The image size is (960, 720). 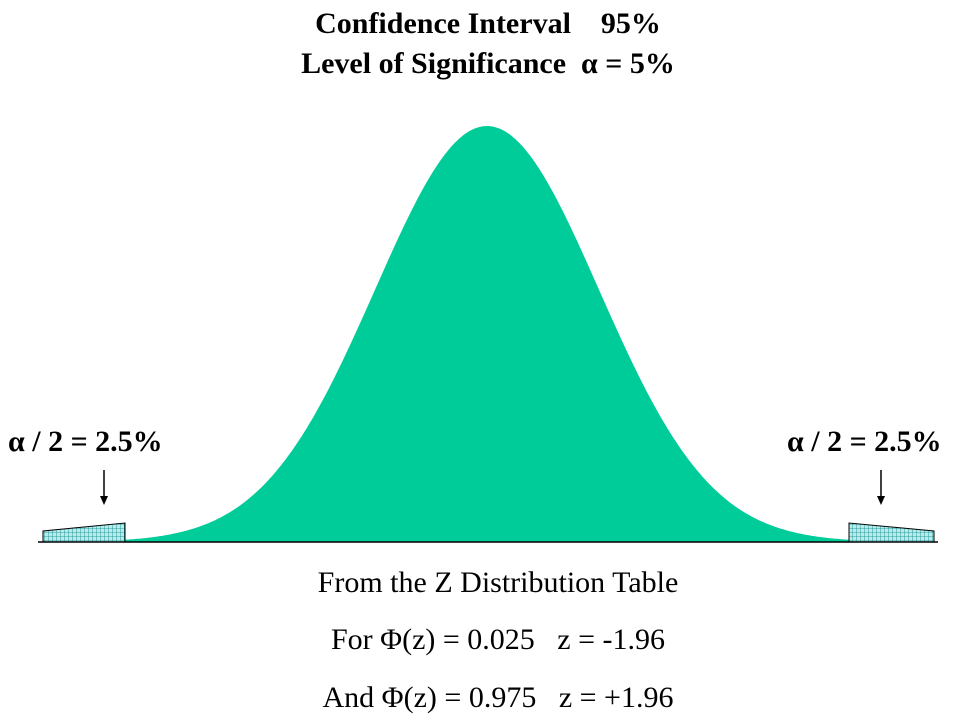 What do you see at coordinates (84, 532) in the screenshot?
I see `left-tail-region` at bounding box center [84, 532].